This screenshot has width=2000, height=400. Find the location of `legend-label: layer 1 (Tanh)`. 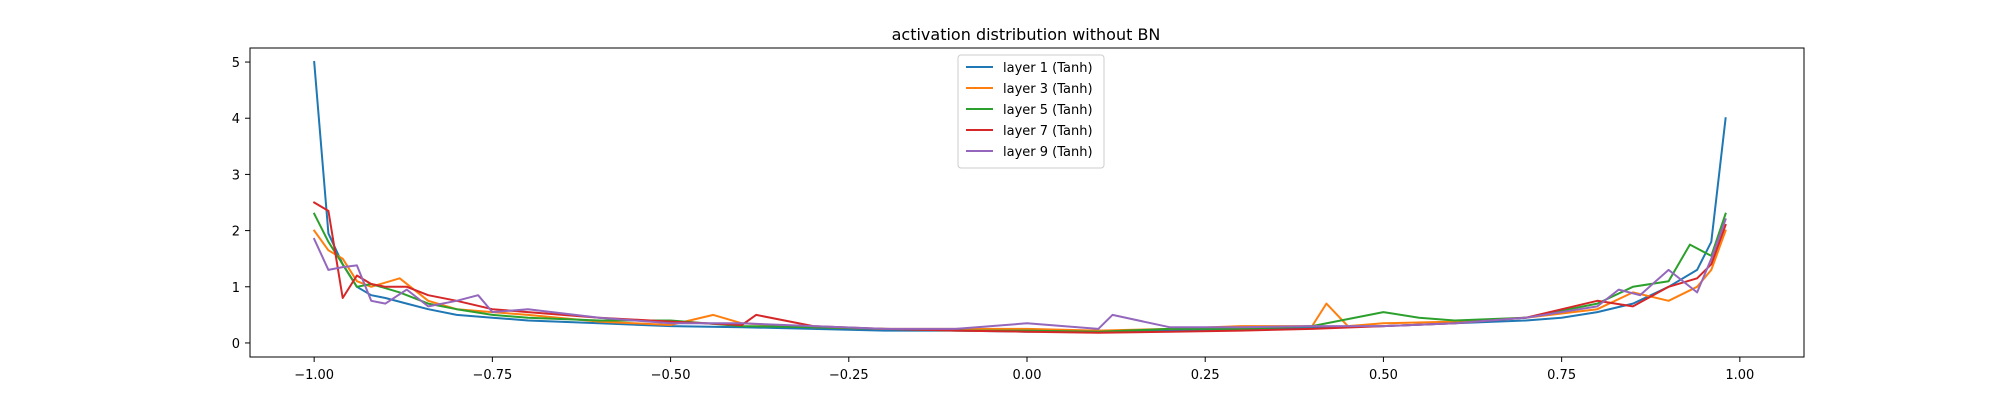

legend-label: layer 1 (Tanh) is located at coordinates (1048, 68).